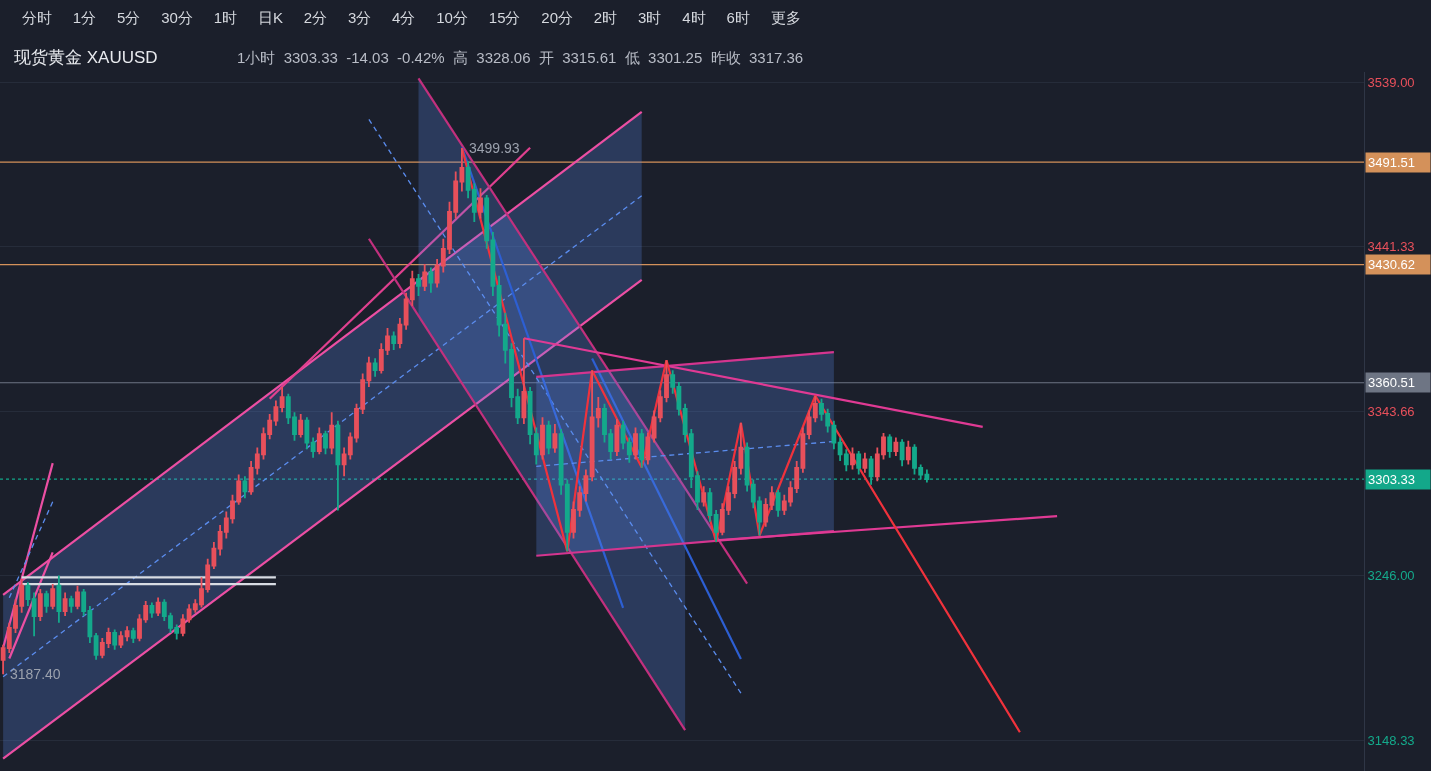 This screenshot has height=771, width=1431. I want to click on ref-line-label: 3430.62, so click(1391, 264).